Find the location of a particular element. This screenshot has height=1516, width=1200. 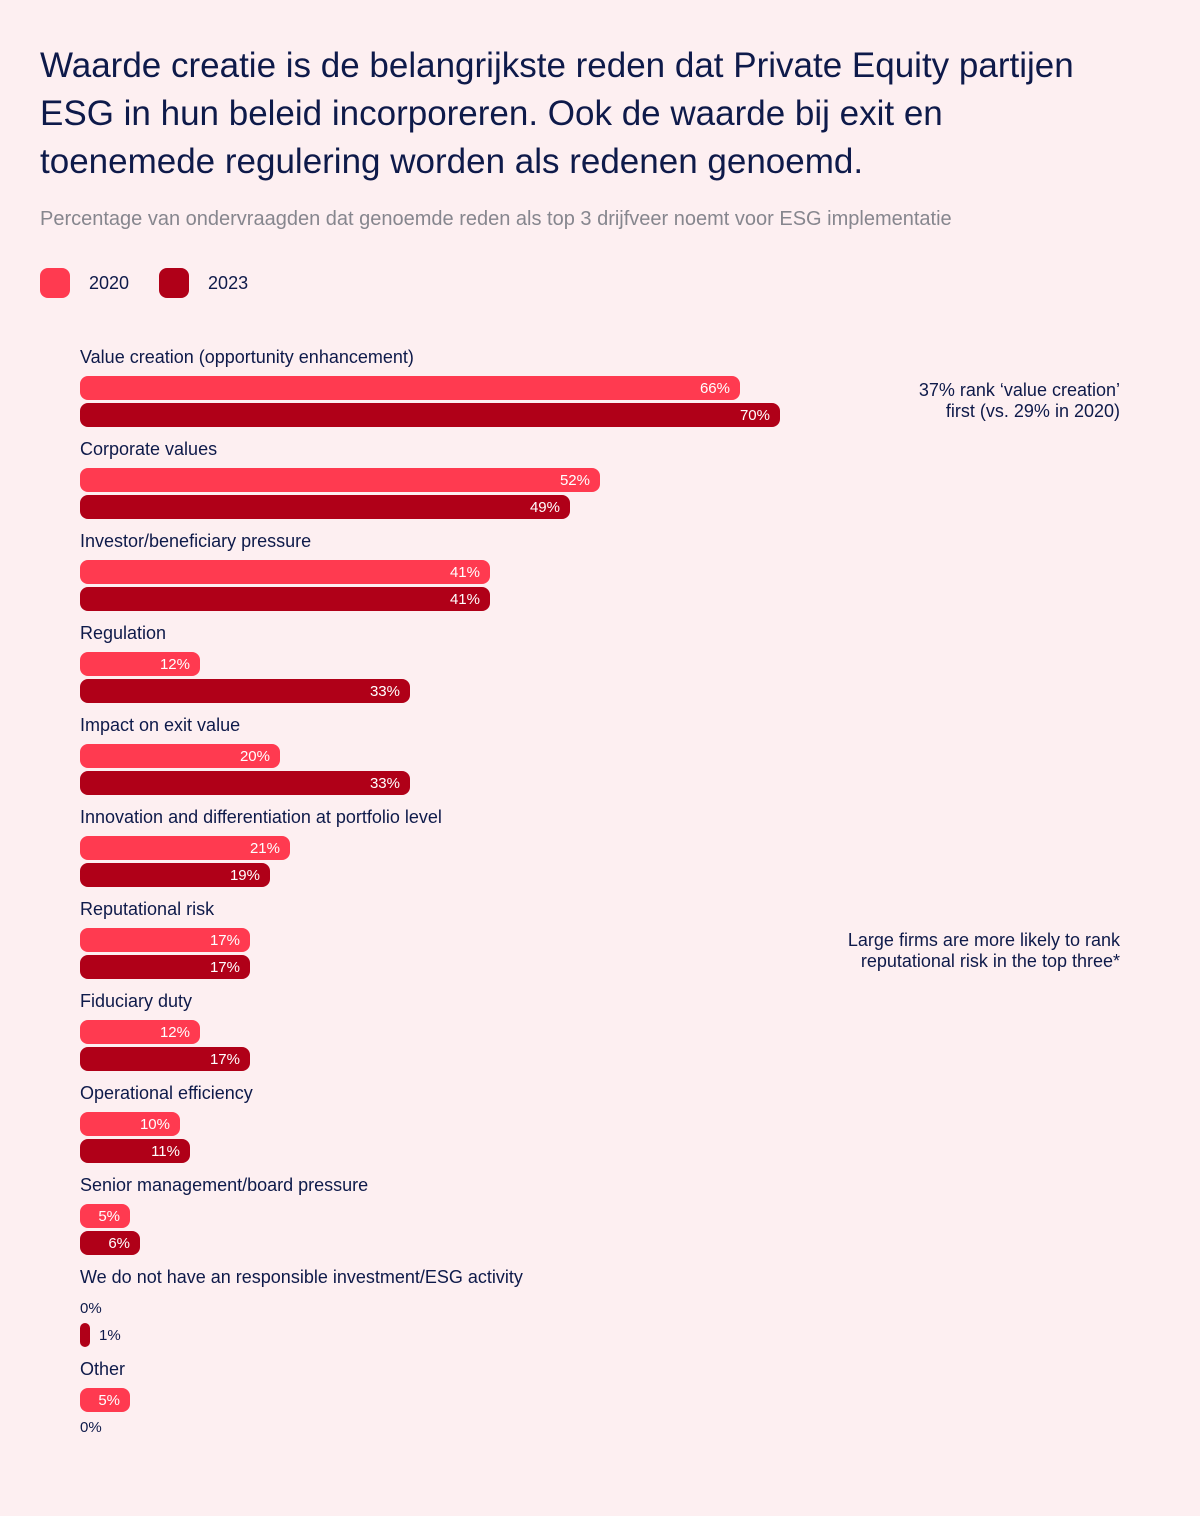

annotation-reputational-risk-line2: reputational risk in the top three* is located at coordinates (990, 961).